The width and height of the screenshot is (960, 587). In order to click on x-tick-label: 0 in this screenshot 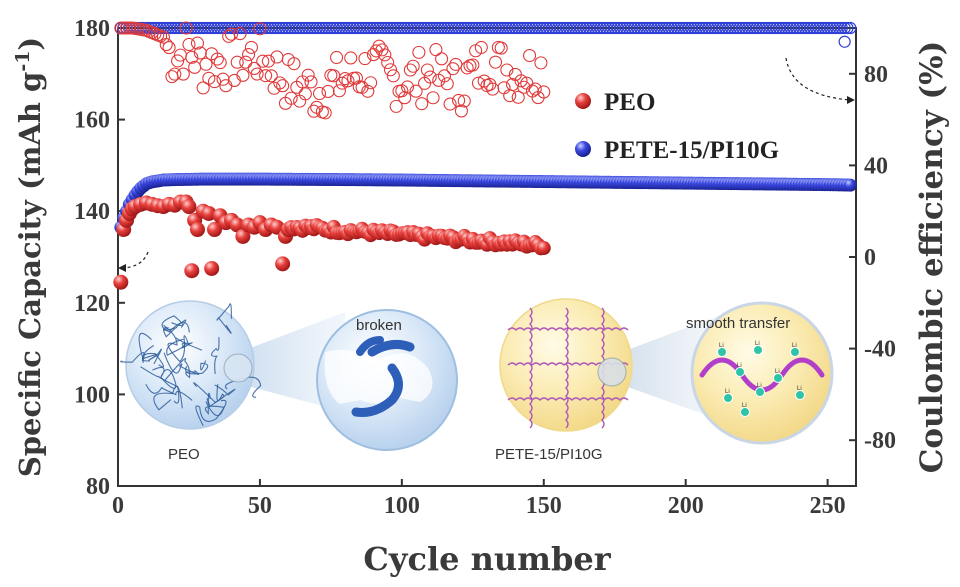, I will do `click(118, 506)`.